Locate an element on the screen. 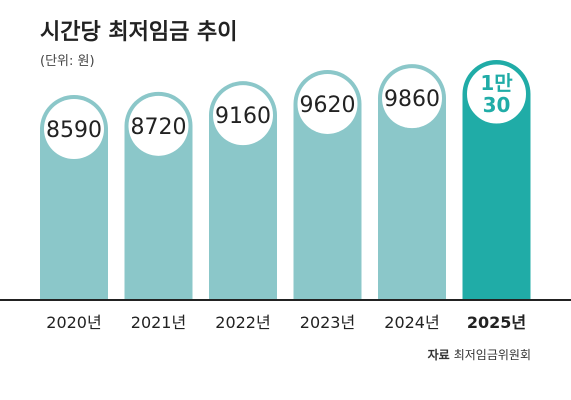  x-tick-label-2022년: 2022년 is located at coordinates (242, 322).